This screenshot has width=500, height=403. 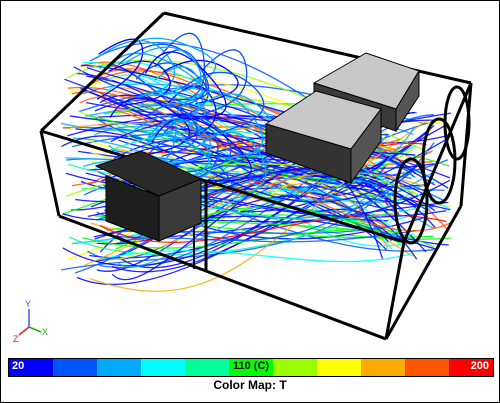 I want to click on y-axis-label: Y, so click(x=28, y=304).